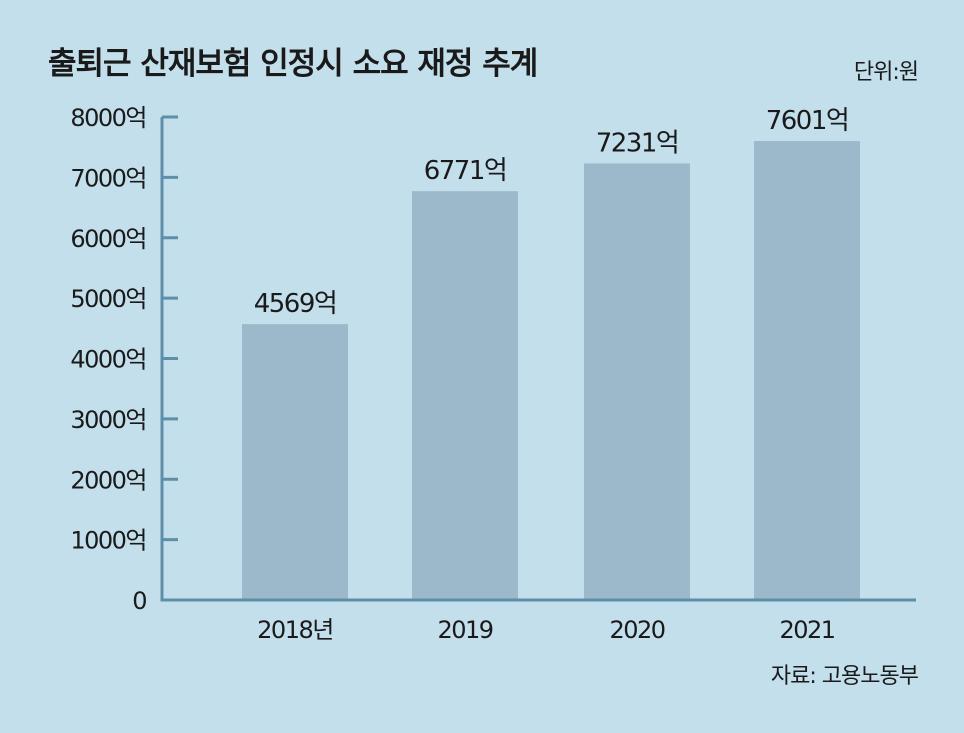 The height and width of the screenshot is (733, 964). What do you see at coordinates (886, 72) in the screenshot?
I see `unit-note: 단위:원` at bounding box center [886, 72].